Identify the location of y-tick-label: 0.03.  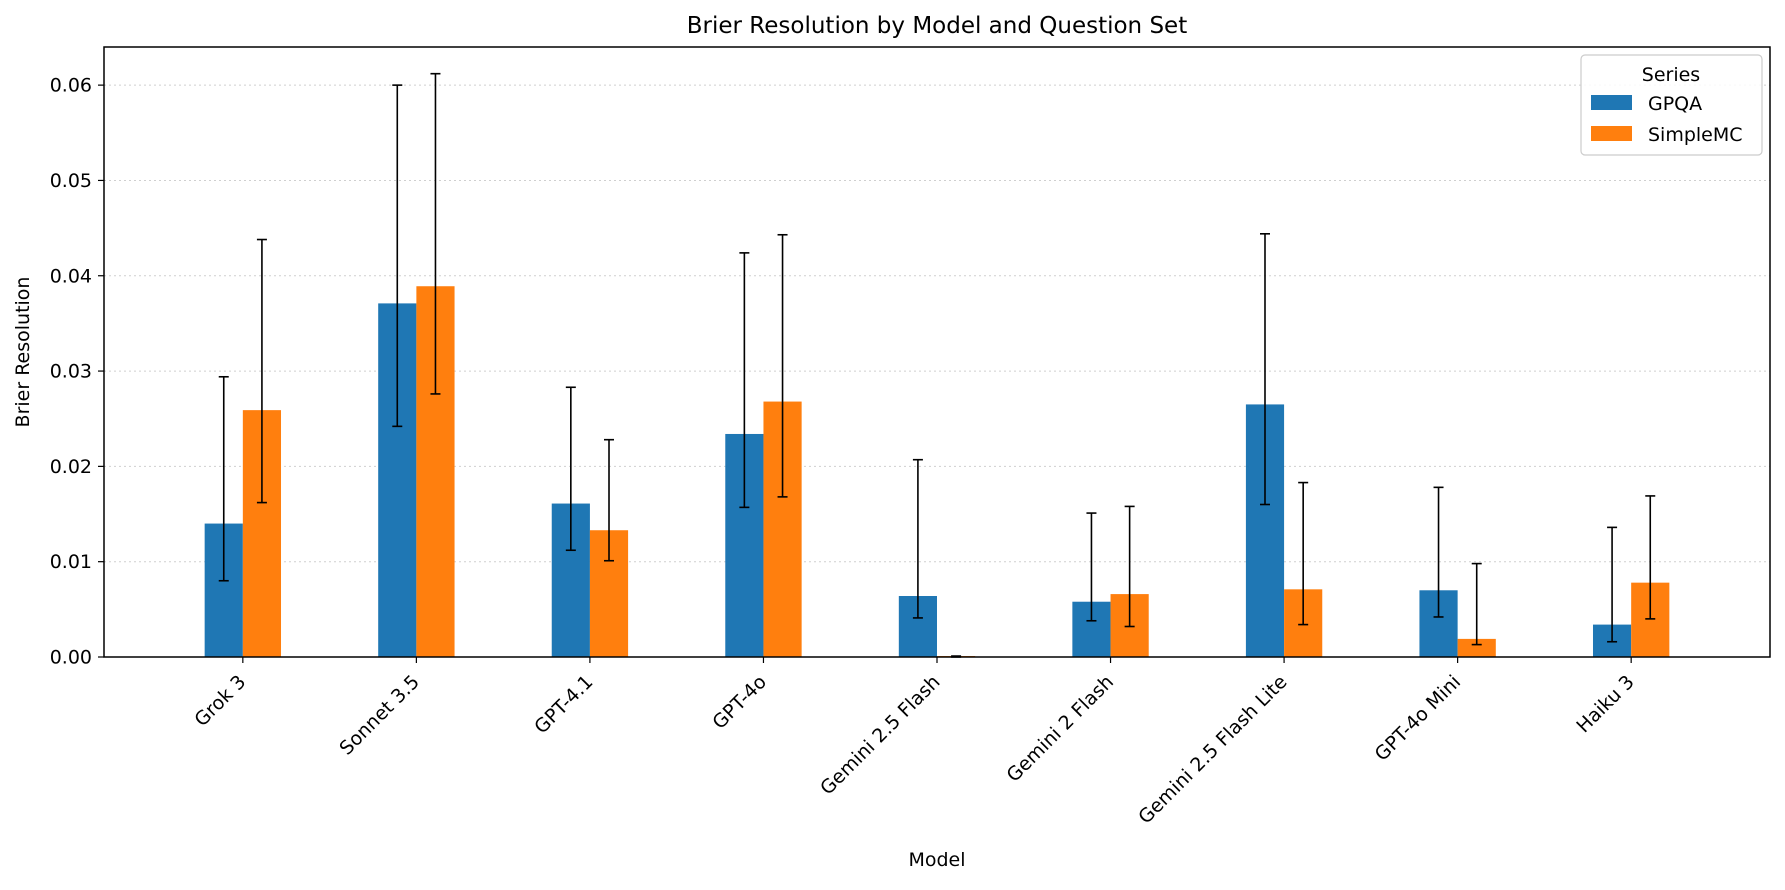
(71, 372).